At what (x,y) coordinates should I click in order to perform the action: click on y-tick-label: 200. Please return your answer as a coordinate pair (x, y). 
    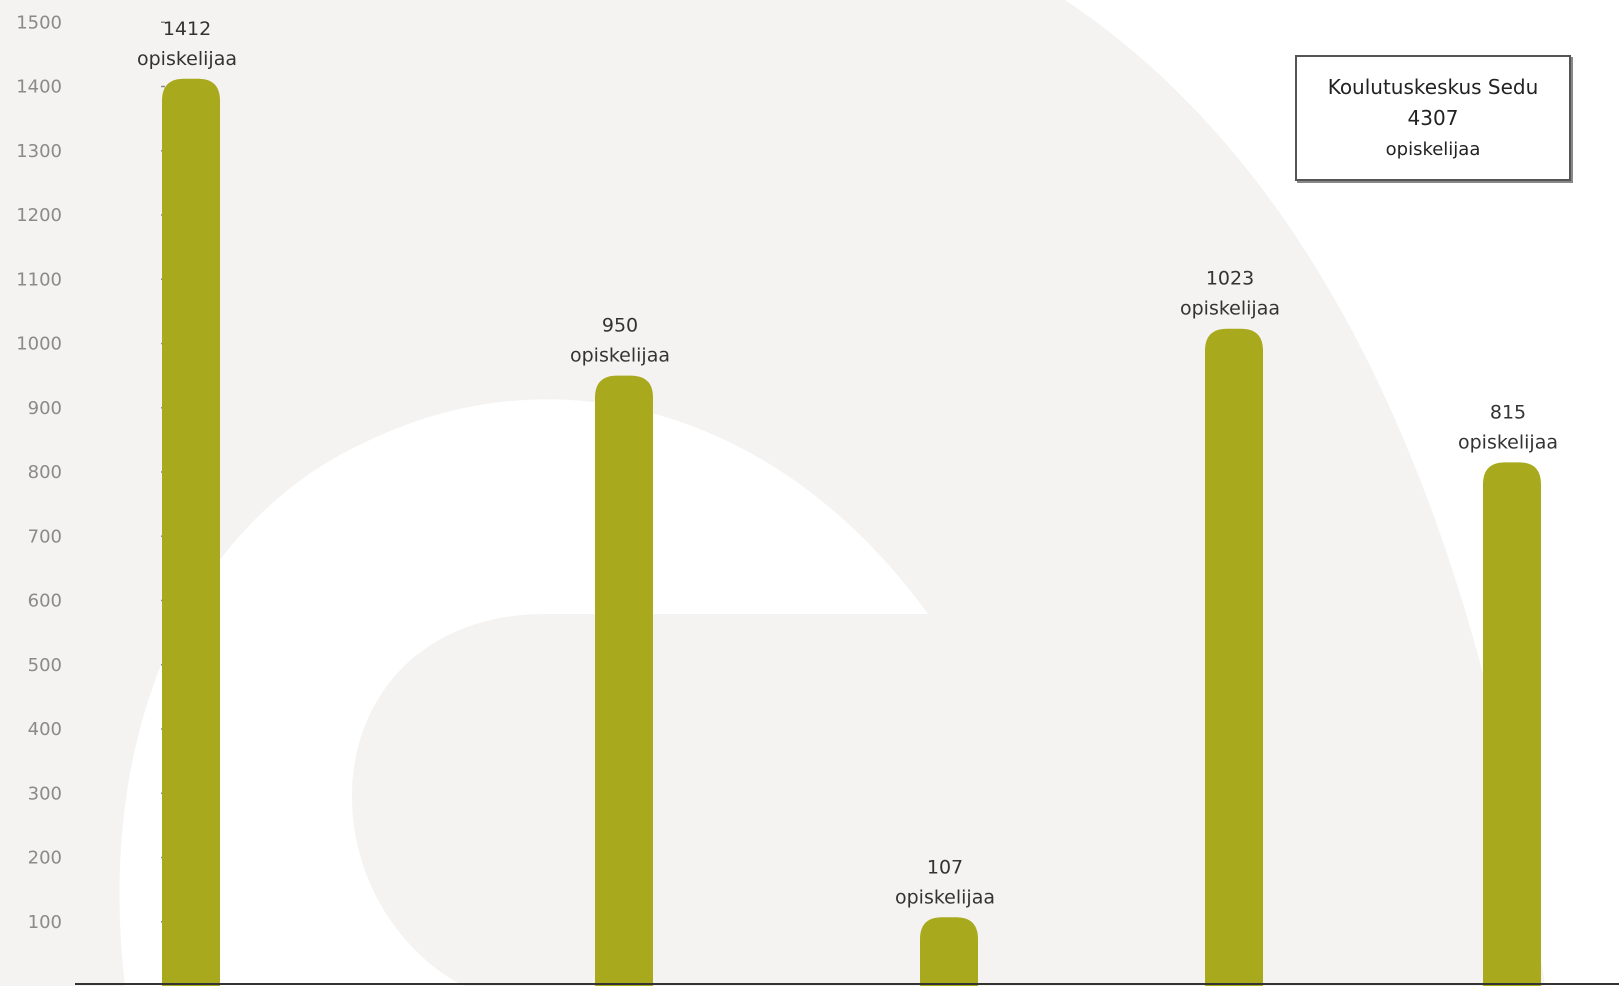
    Looking at the image, I should click on (45, 858).